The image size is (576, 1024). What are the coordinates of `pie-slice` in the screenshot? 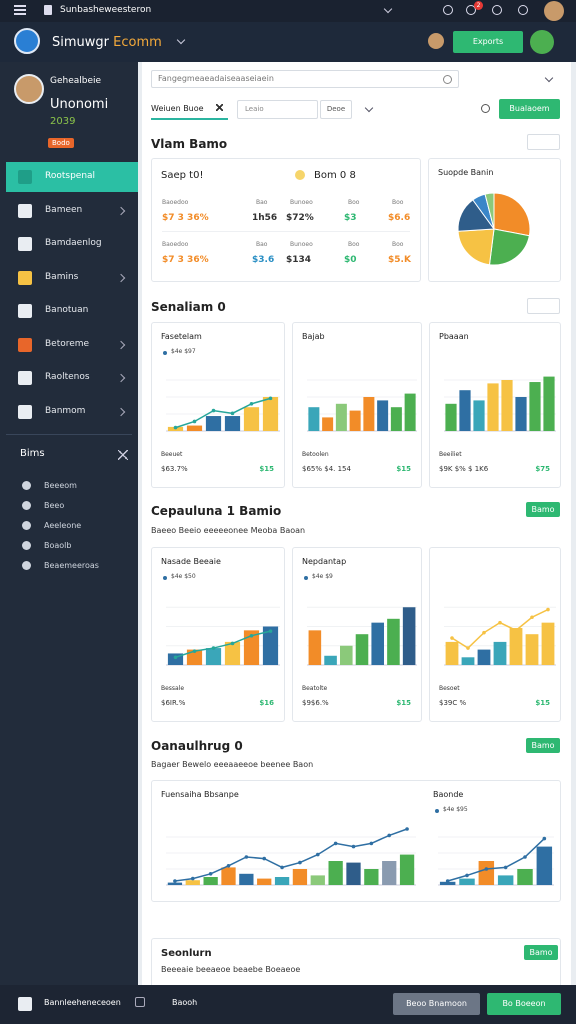 It's located at (489, 211).